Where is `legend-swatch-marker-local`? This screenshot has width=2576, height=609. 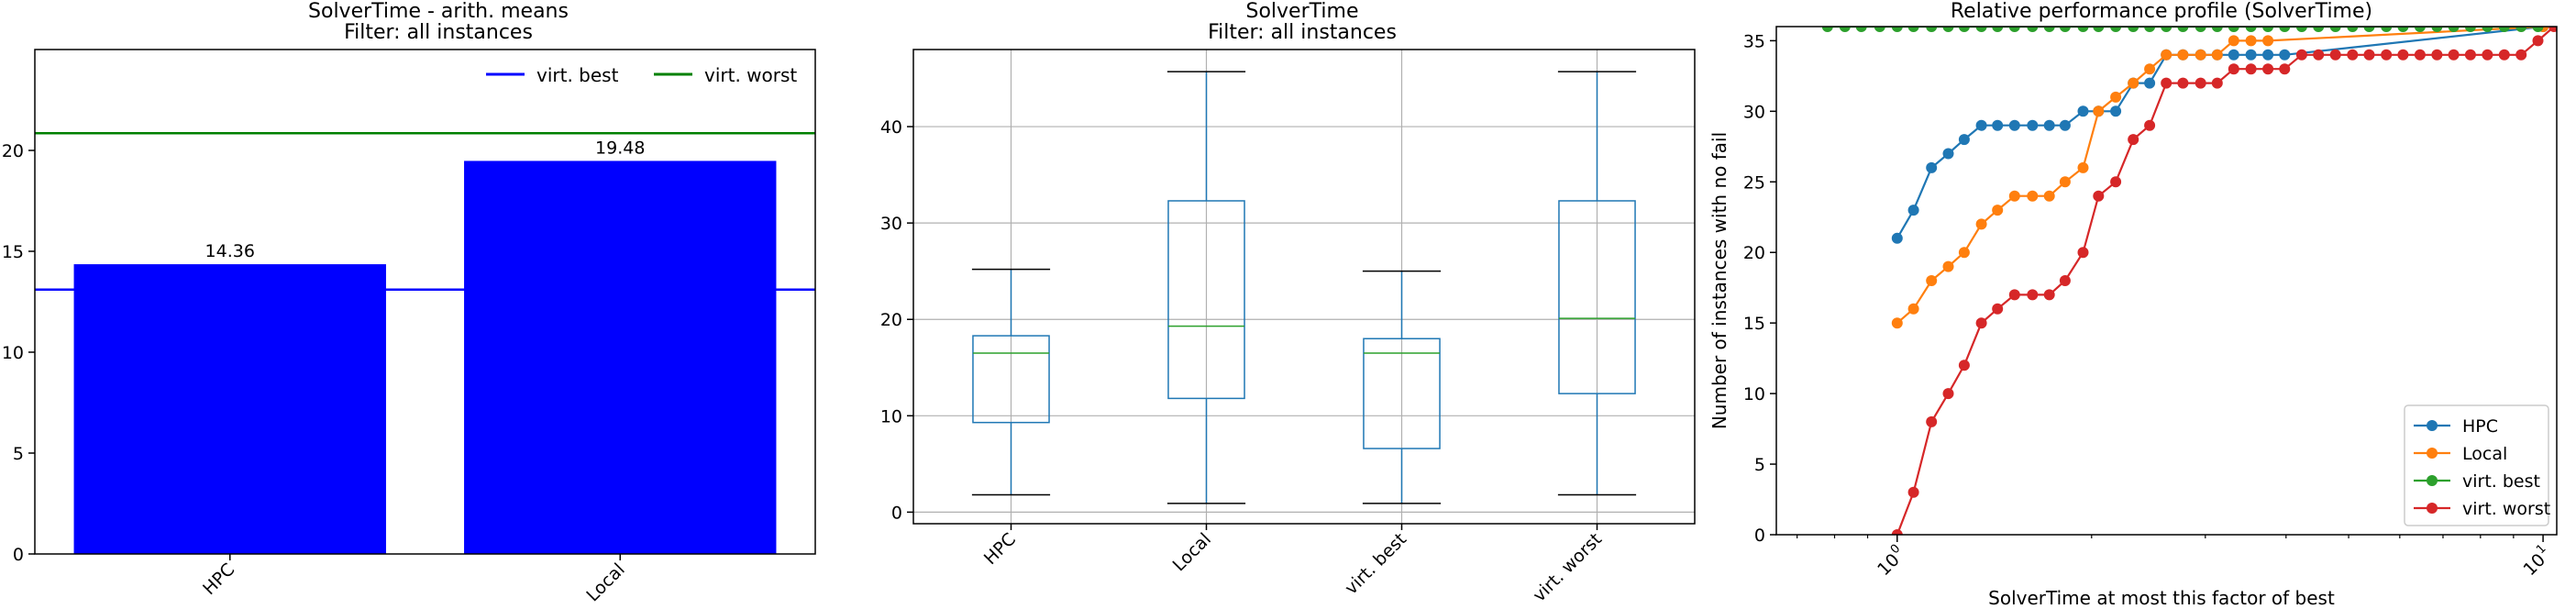
legend-swatch-marker-local is located at coordinates (2432, 453).